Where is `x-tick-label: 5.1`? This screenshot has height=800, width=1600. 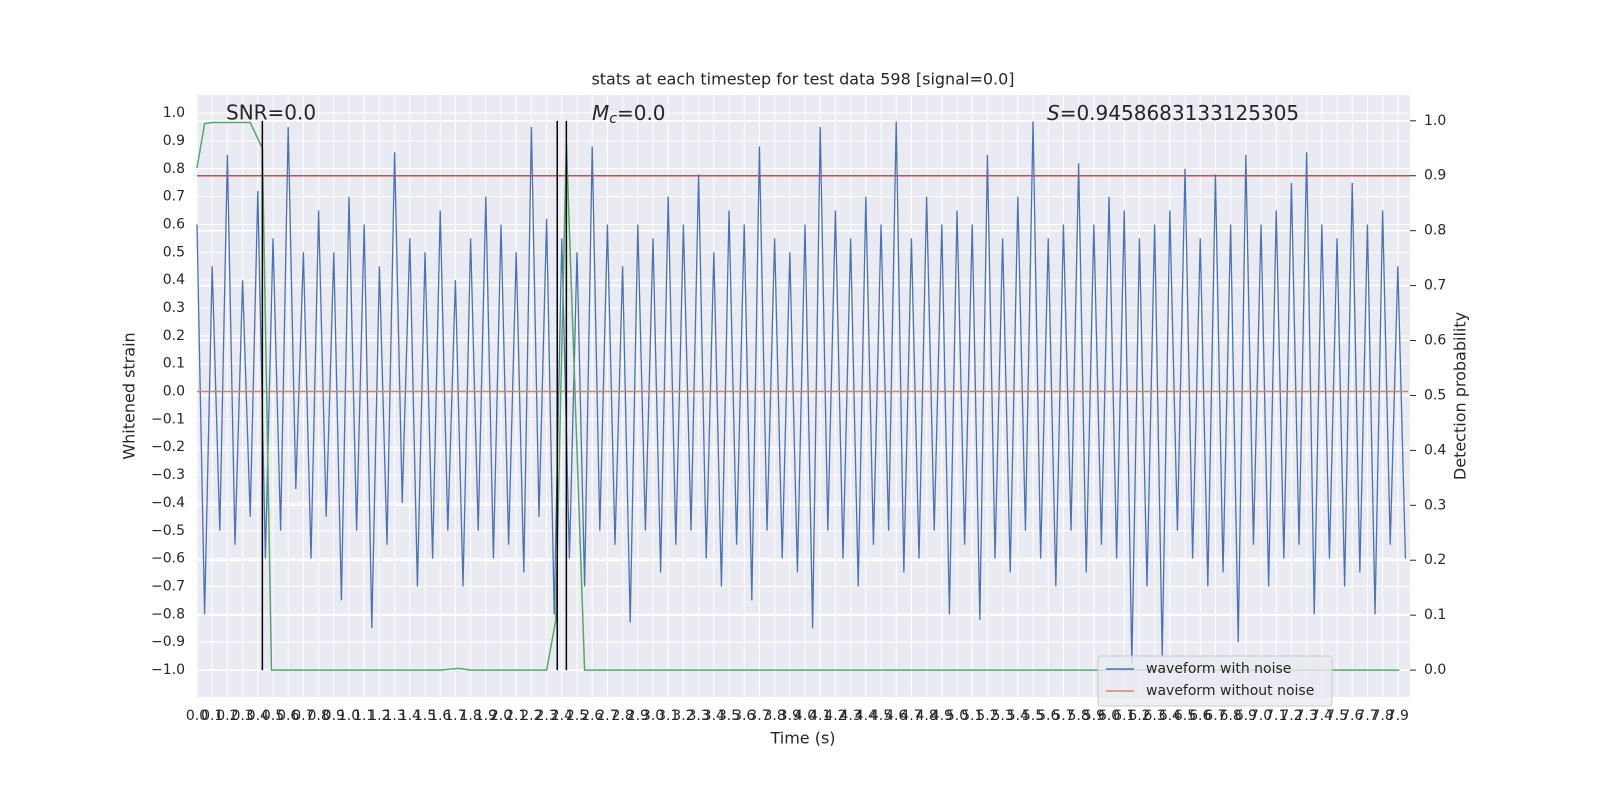 x-tick-label: 5.1 is located at coordinates (972, 716).